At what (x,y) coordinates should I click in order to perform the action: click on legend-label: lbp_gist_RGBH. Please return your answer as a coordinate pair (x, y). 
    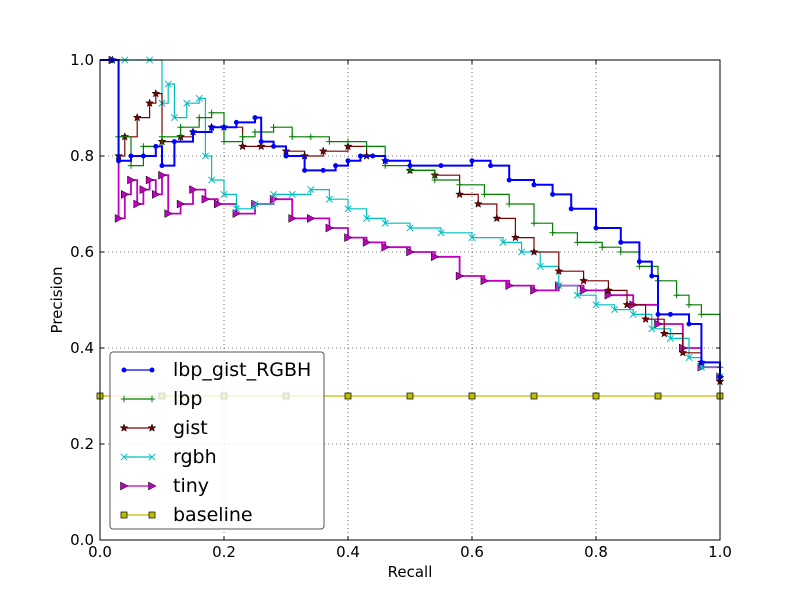
    Looking at the image, I should click on (242, 370).